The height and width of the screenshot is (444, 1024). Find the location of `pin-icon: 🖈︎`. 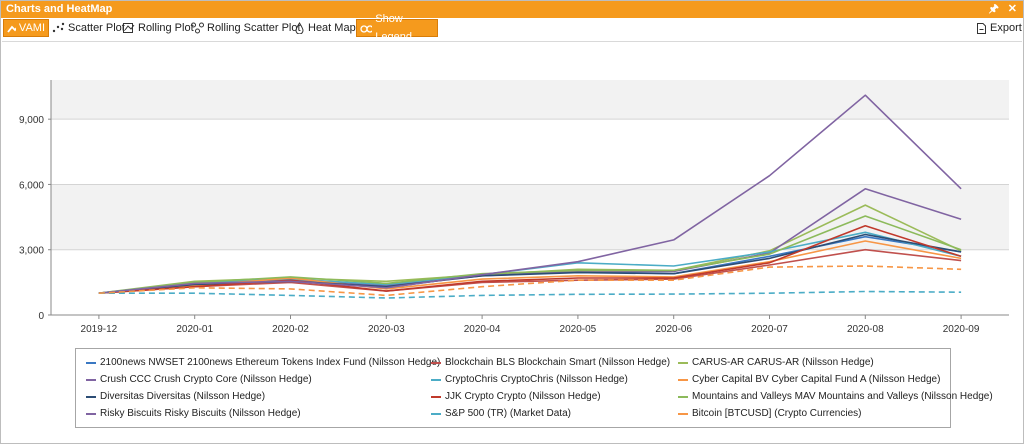

pin-icon: 🖈︎ is located at coordinates (993, 9).